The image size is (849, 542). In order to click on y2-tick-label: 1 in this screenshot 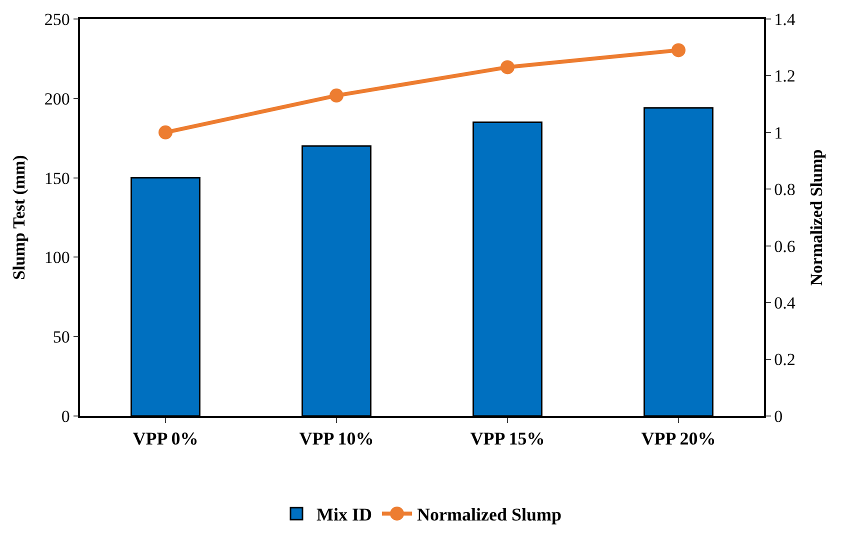, I will do `click(778, 132)`.